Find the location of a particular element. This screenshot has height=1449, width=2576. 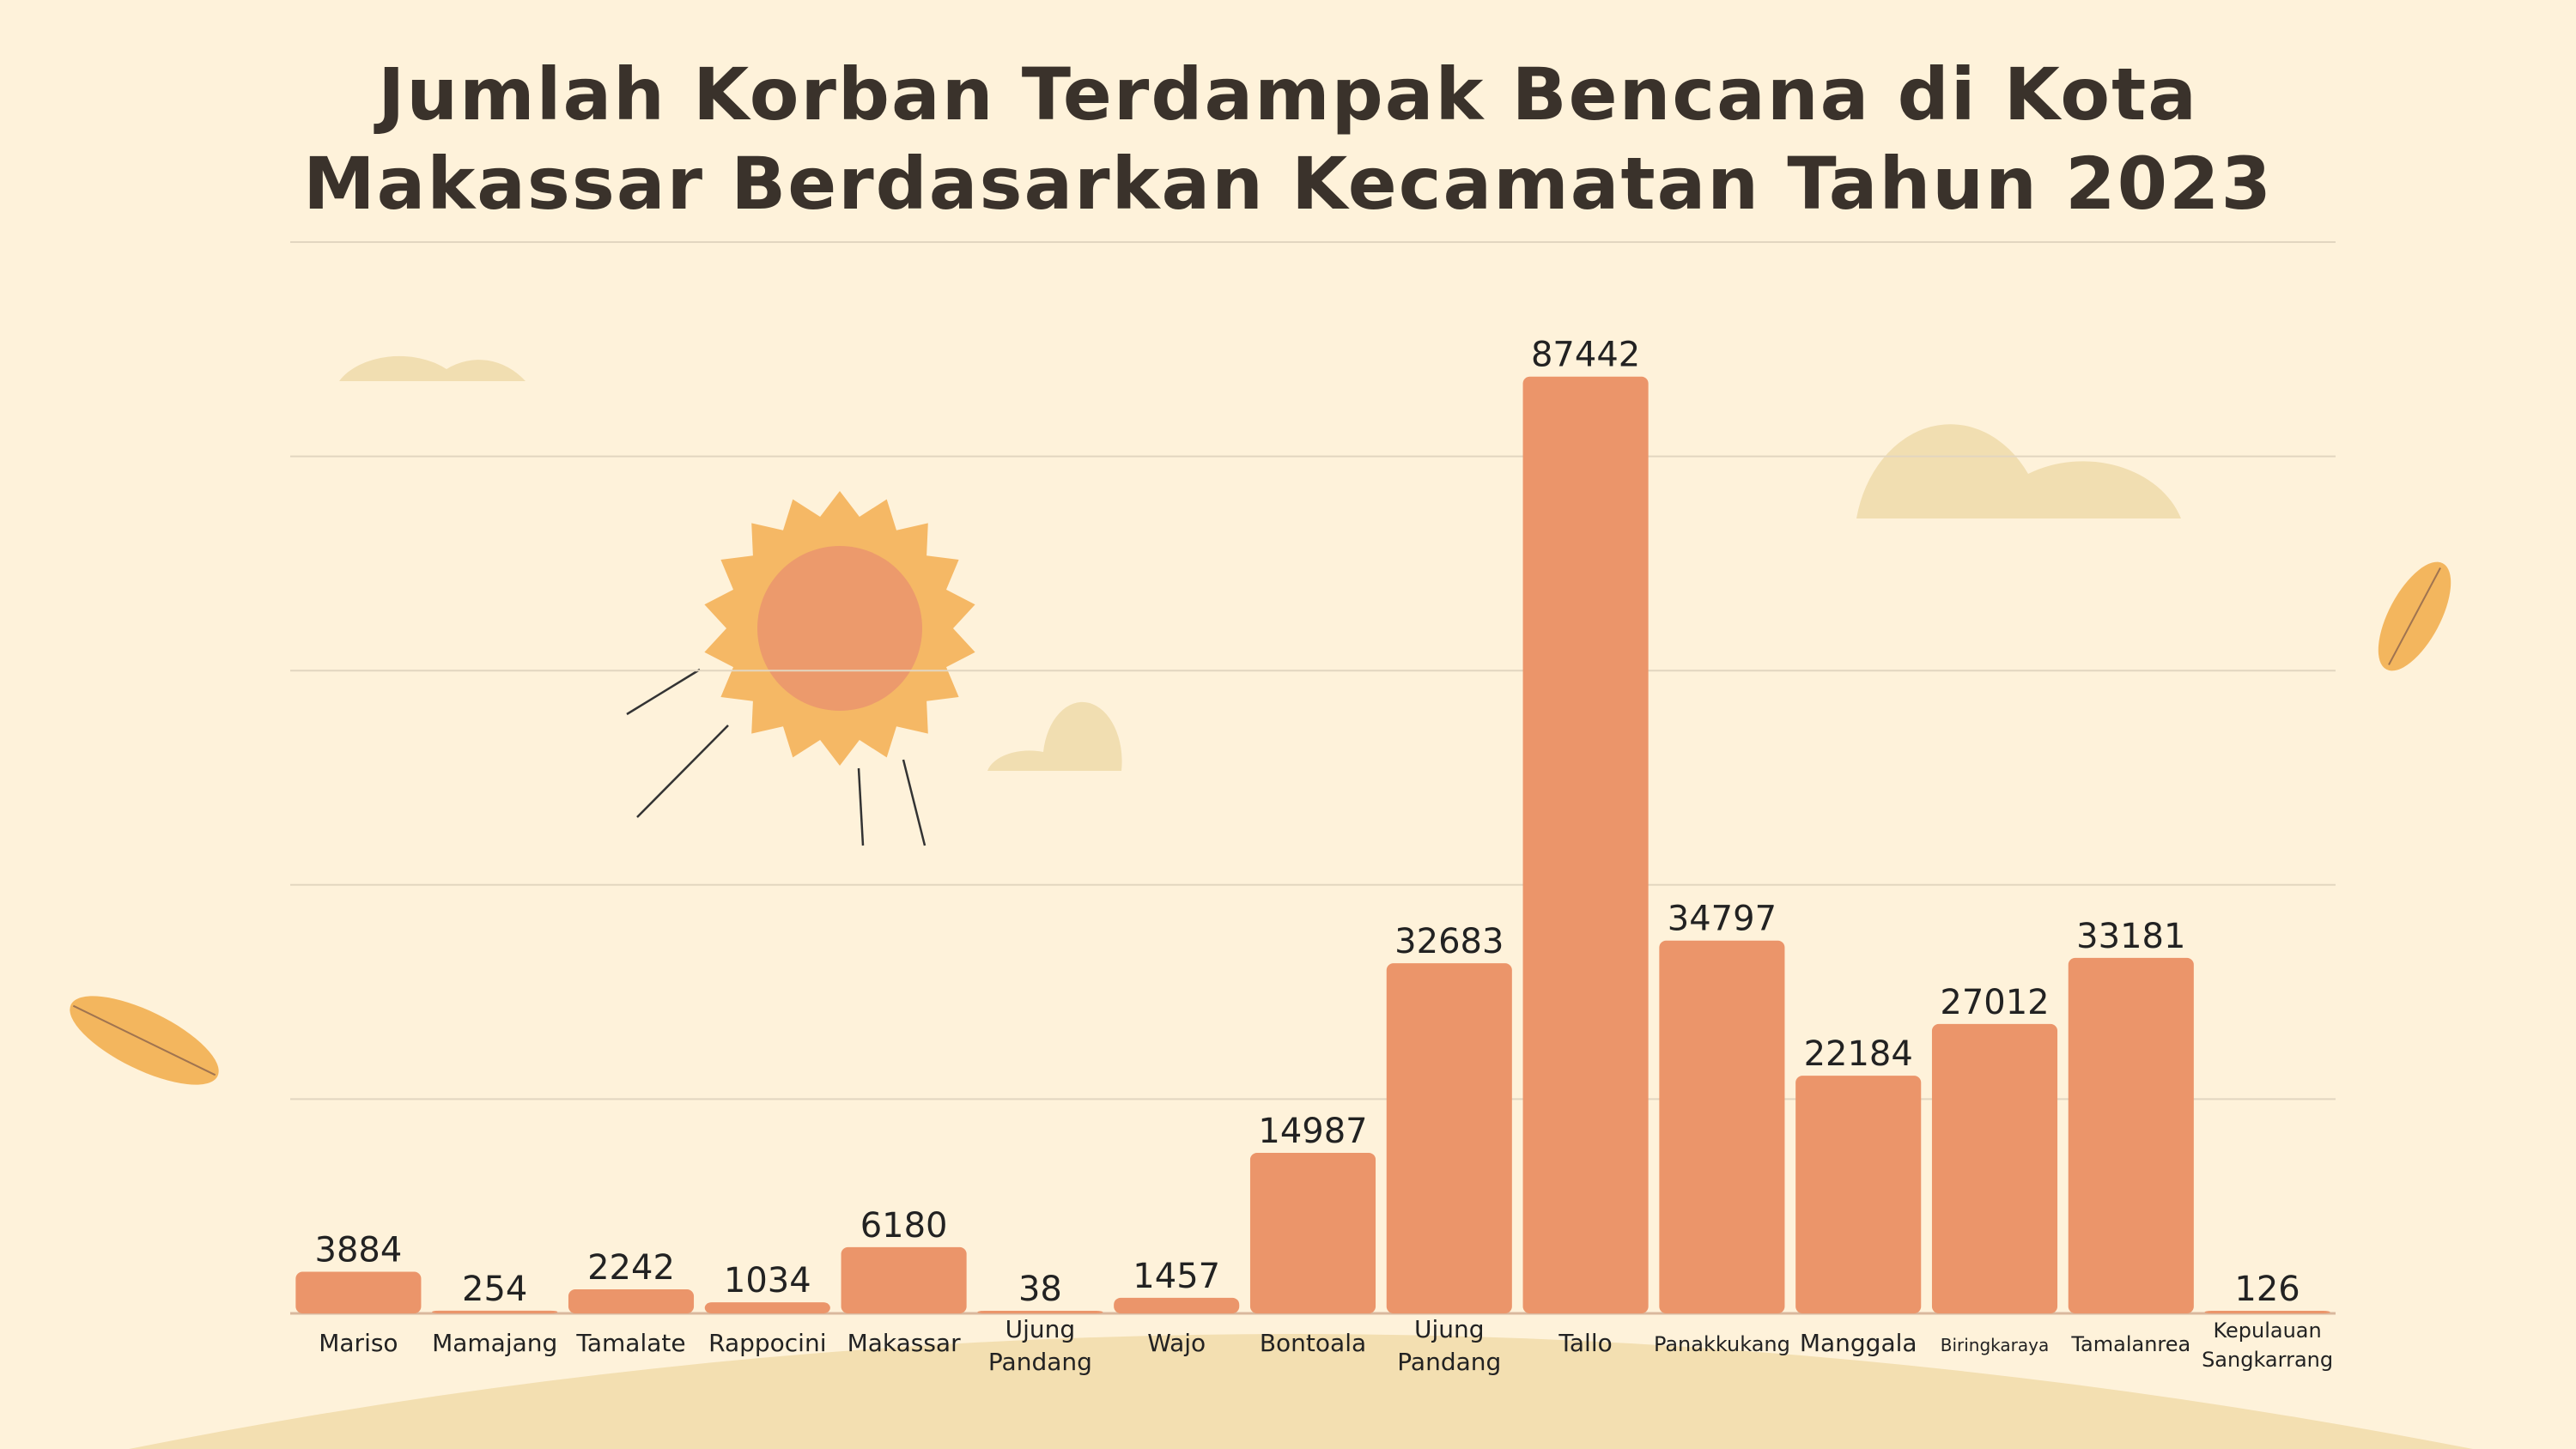

category-label: Kepulauan Sangkarrang is located at coordinates (2267, 1345).